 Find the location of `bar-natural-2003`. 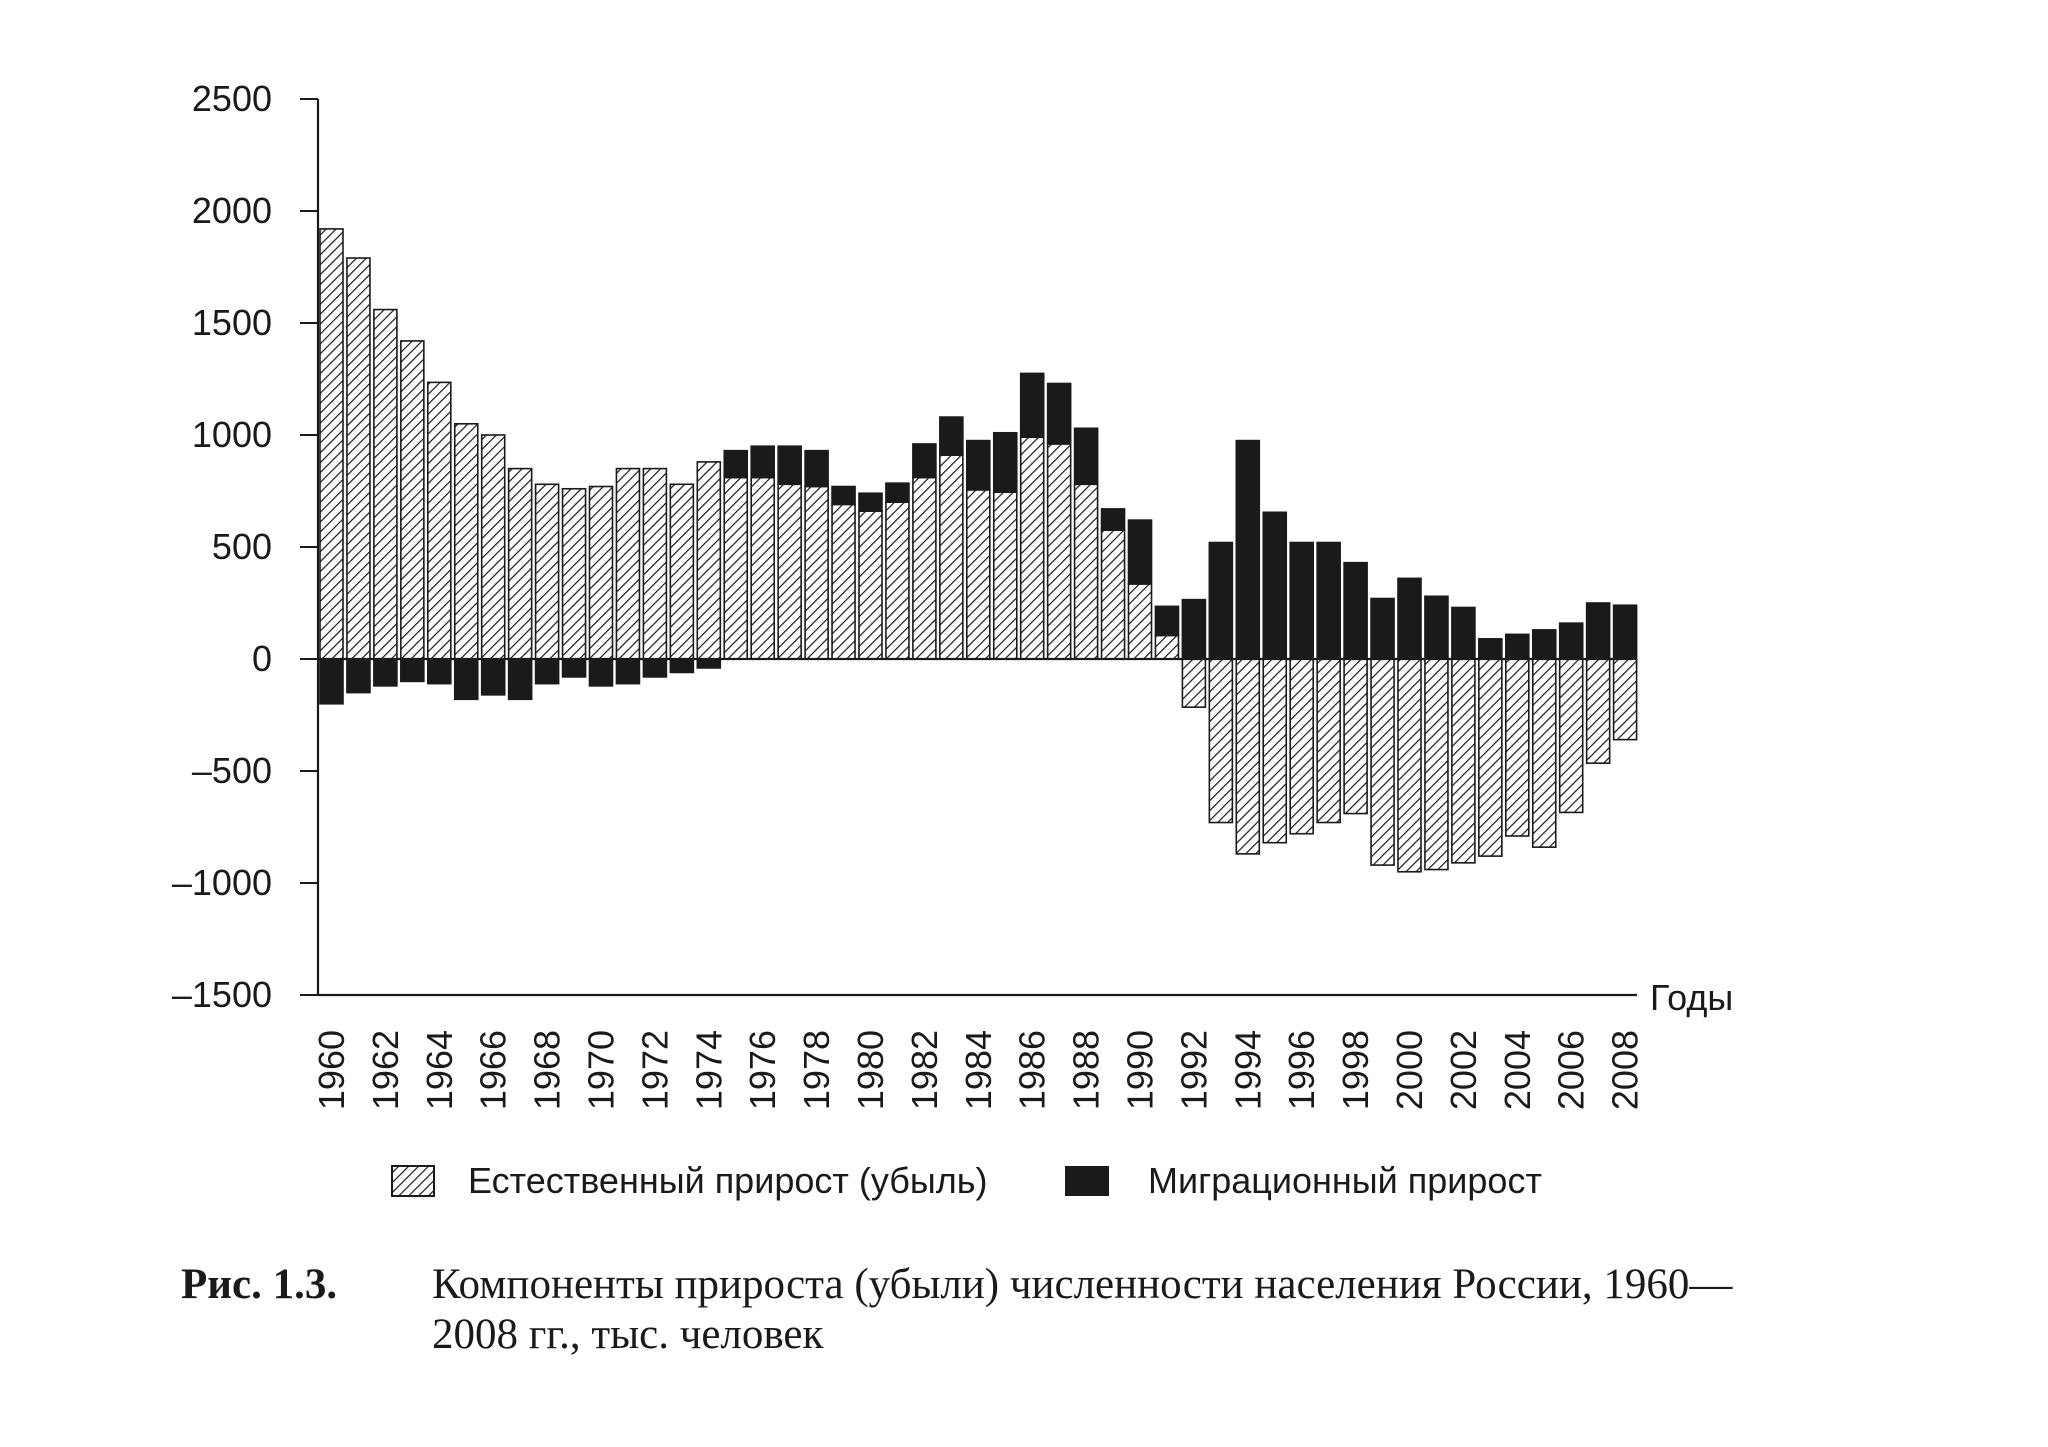

bar-natural-2003 is located at coordinates (1490, 757).